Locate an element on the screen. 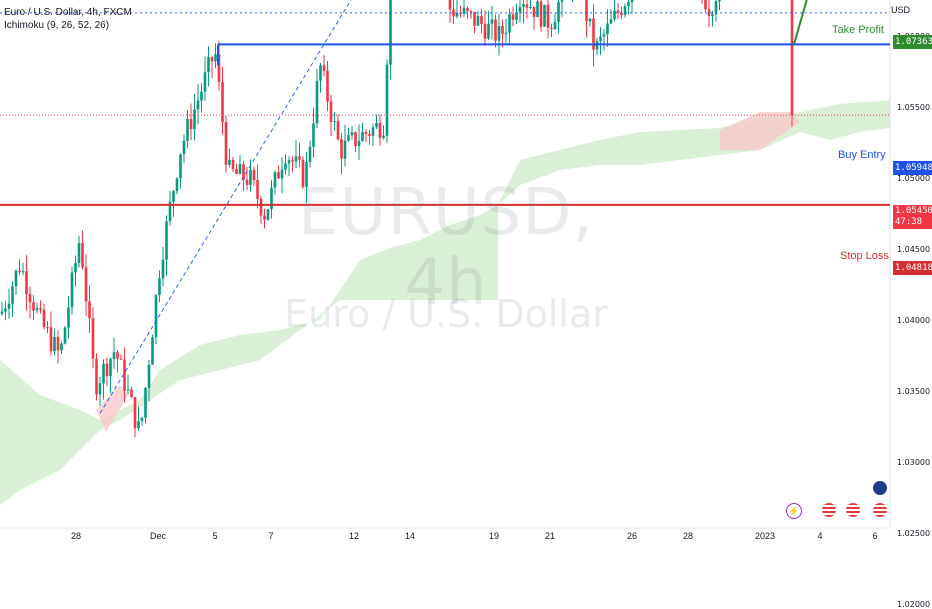  time-tick-label: 19 is located at coordinates (494, 536).